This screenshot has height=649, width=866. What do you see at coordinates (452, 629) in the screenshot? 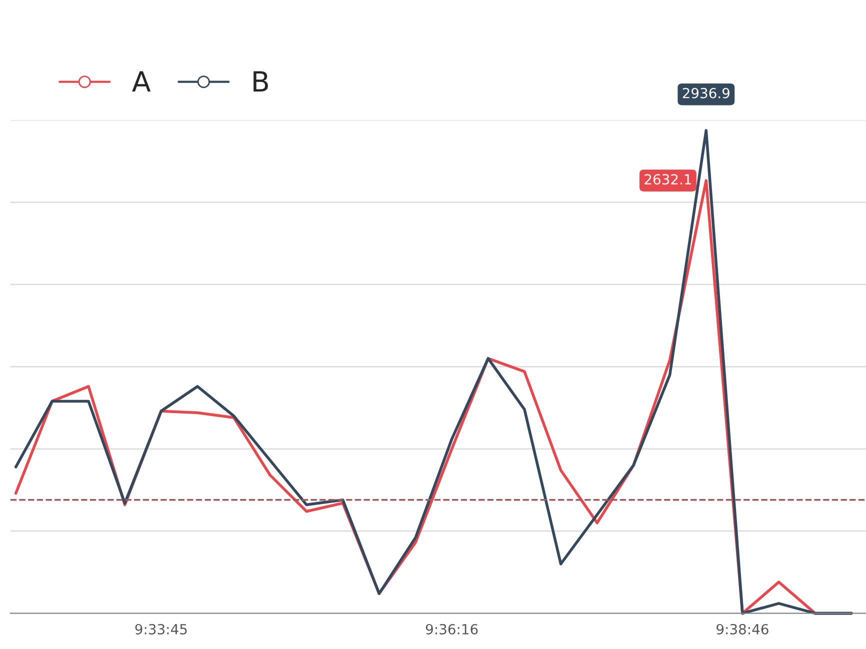
I see `x-tick-label: 9:36:16` at bounding box center [452, 629].